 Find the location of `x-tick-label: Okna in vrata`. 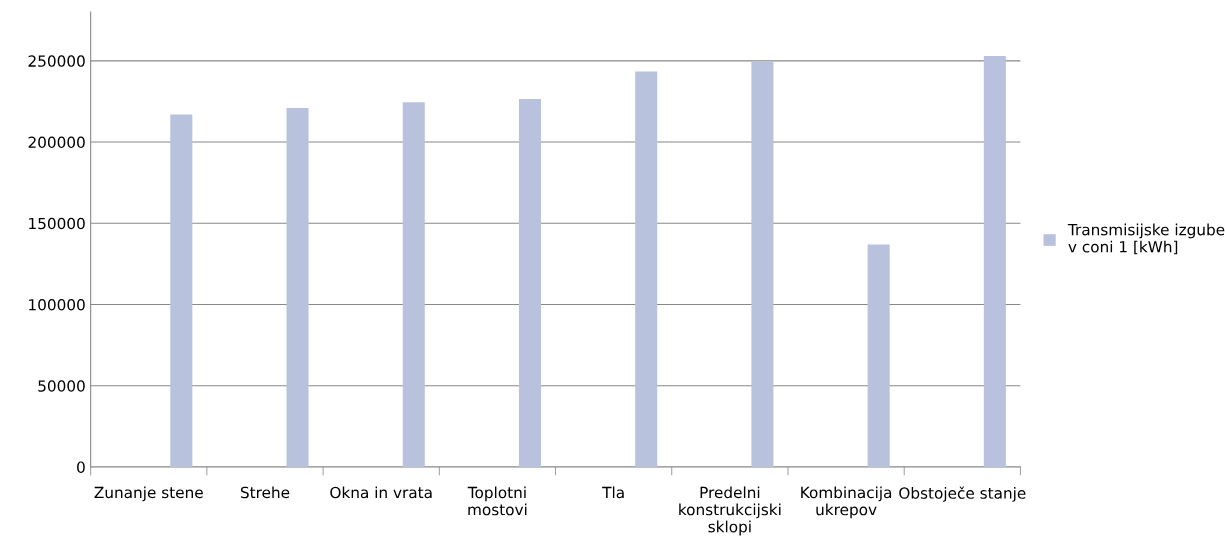

x-tick-label: Okna in vrata is located at coordinates (381, 492).